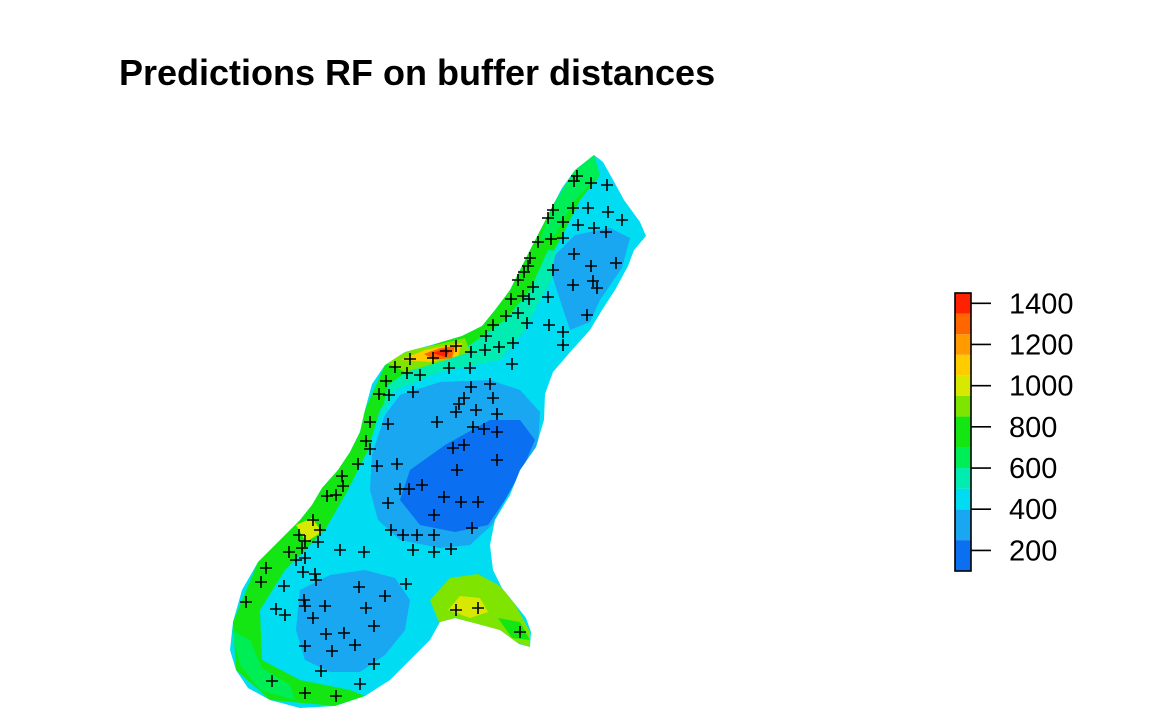  What do you see at coordinates (514, 629) in the screenshot?
I see `raster-zone-spur-tip` at bounding box center [514, 629].